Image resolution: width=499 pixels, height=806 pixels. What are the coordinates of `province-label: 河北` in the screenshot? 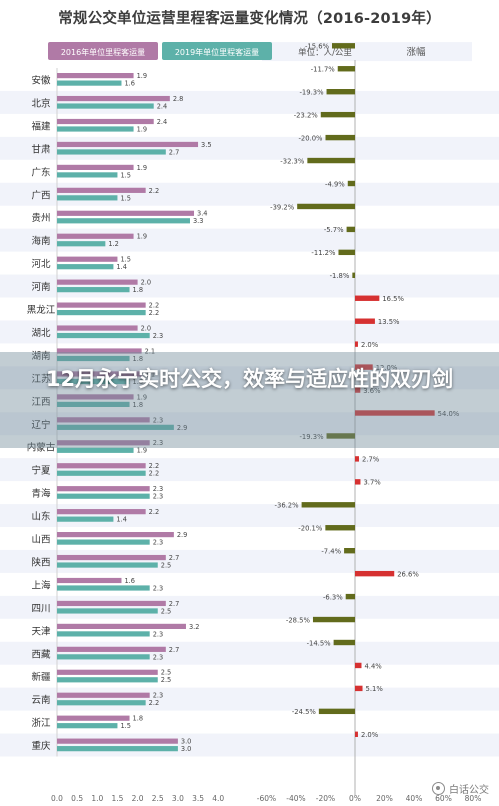 It's located at (41, 264).